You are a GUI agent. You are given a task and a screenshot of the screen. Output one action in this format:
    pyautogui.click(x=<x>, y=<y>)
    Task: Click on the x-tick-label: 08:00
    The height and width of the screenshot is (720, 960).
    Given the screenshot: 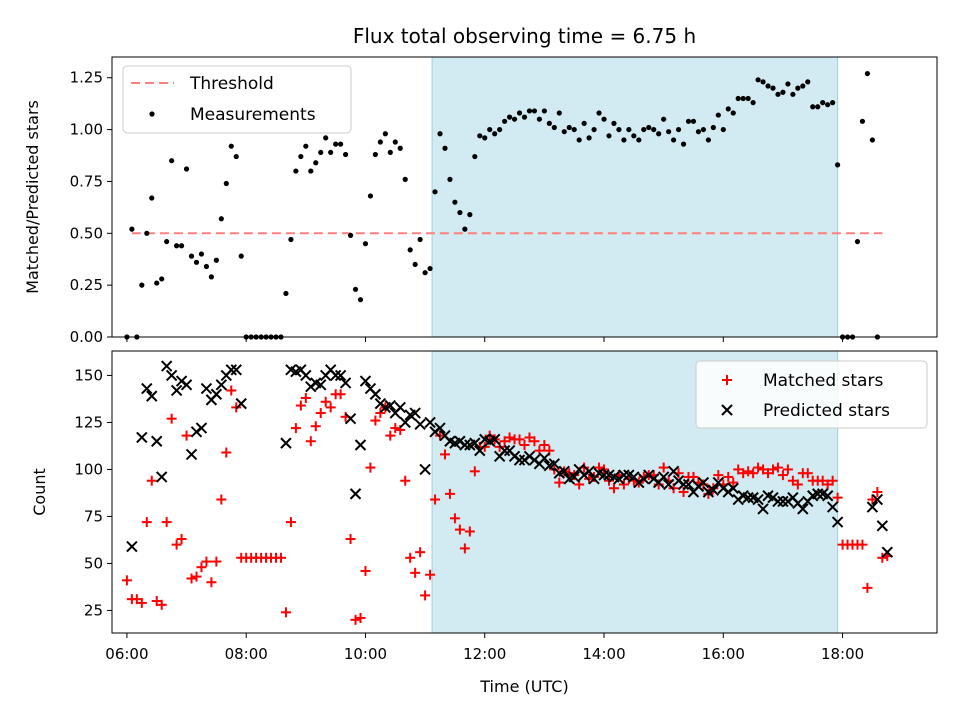 What is the action you would take?
    pyautogui.click(x=246, y=654)
    